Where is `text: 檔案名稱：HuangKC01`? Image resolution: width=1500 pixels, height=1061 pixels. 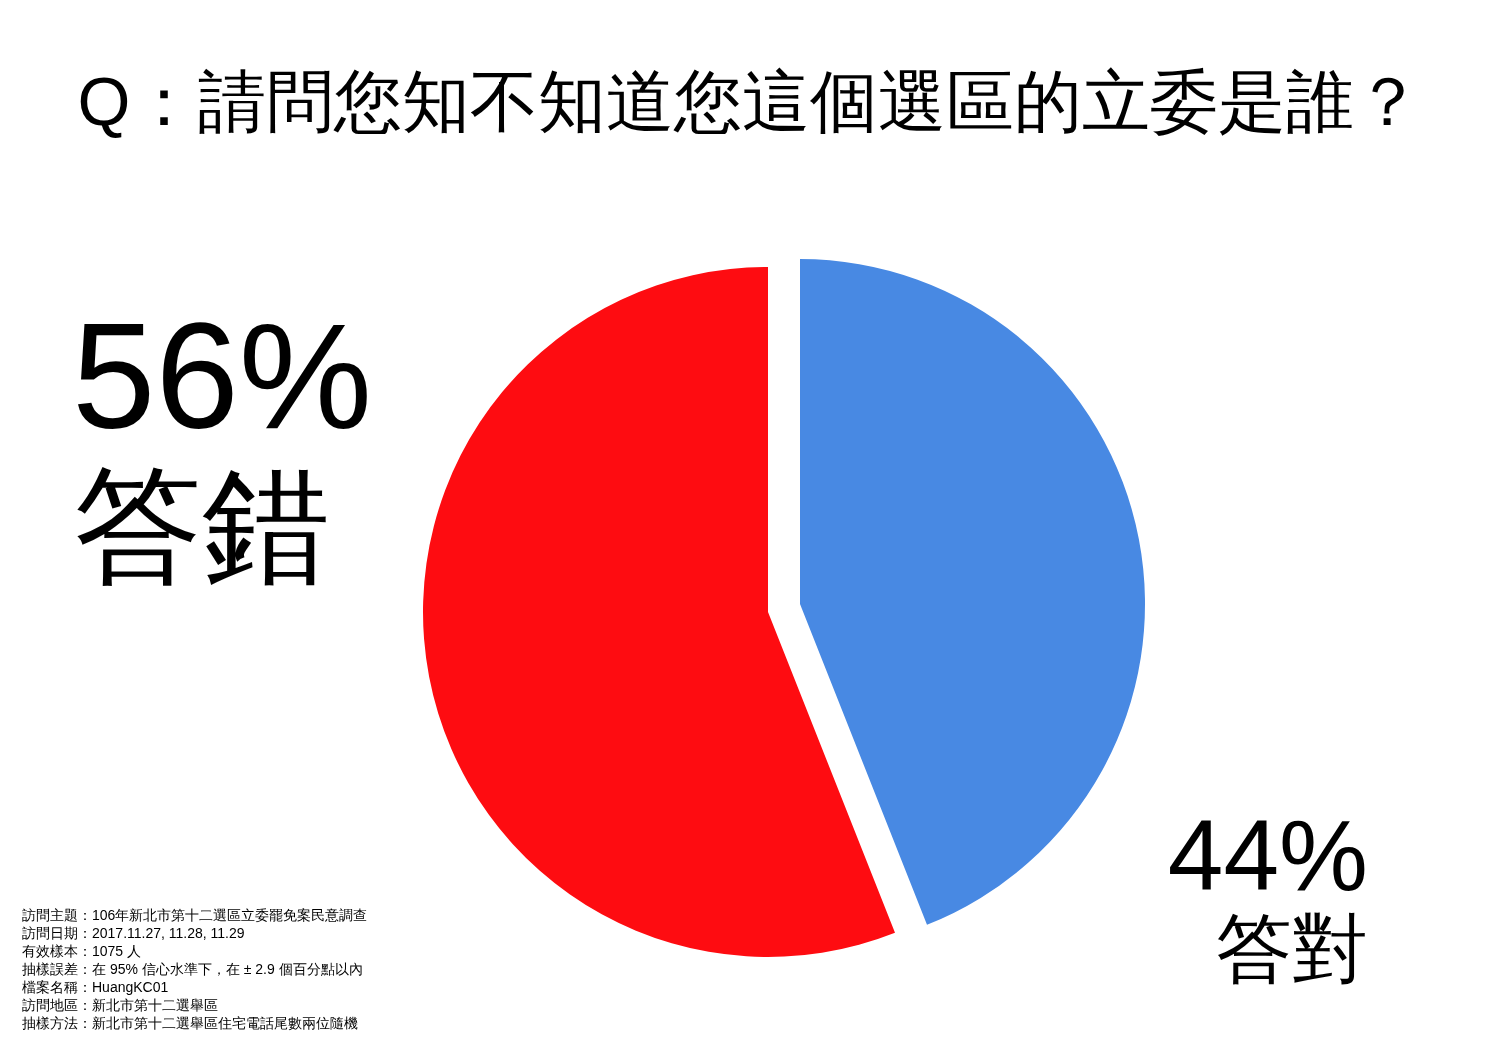 text: 檔案名稱：HuangKC01 is located at coordinates (95, 987).